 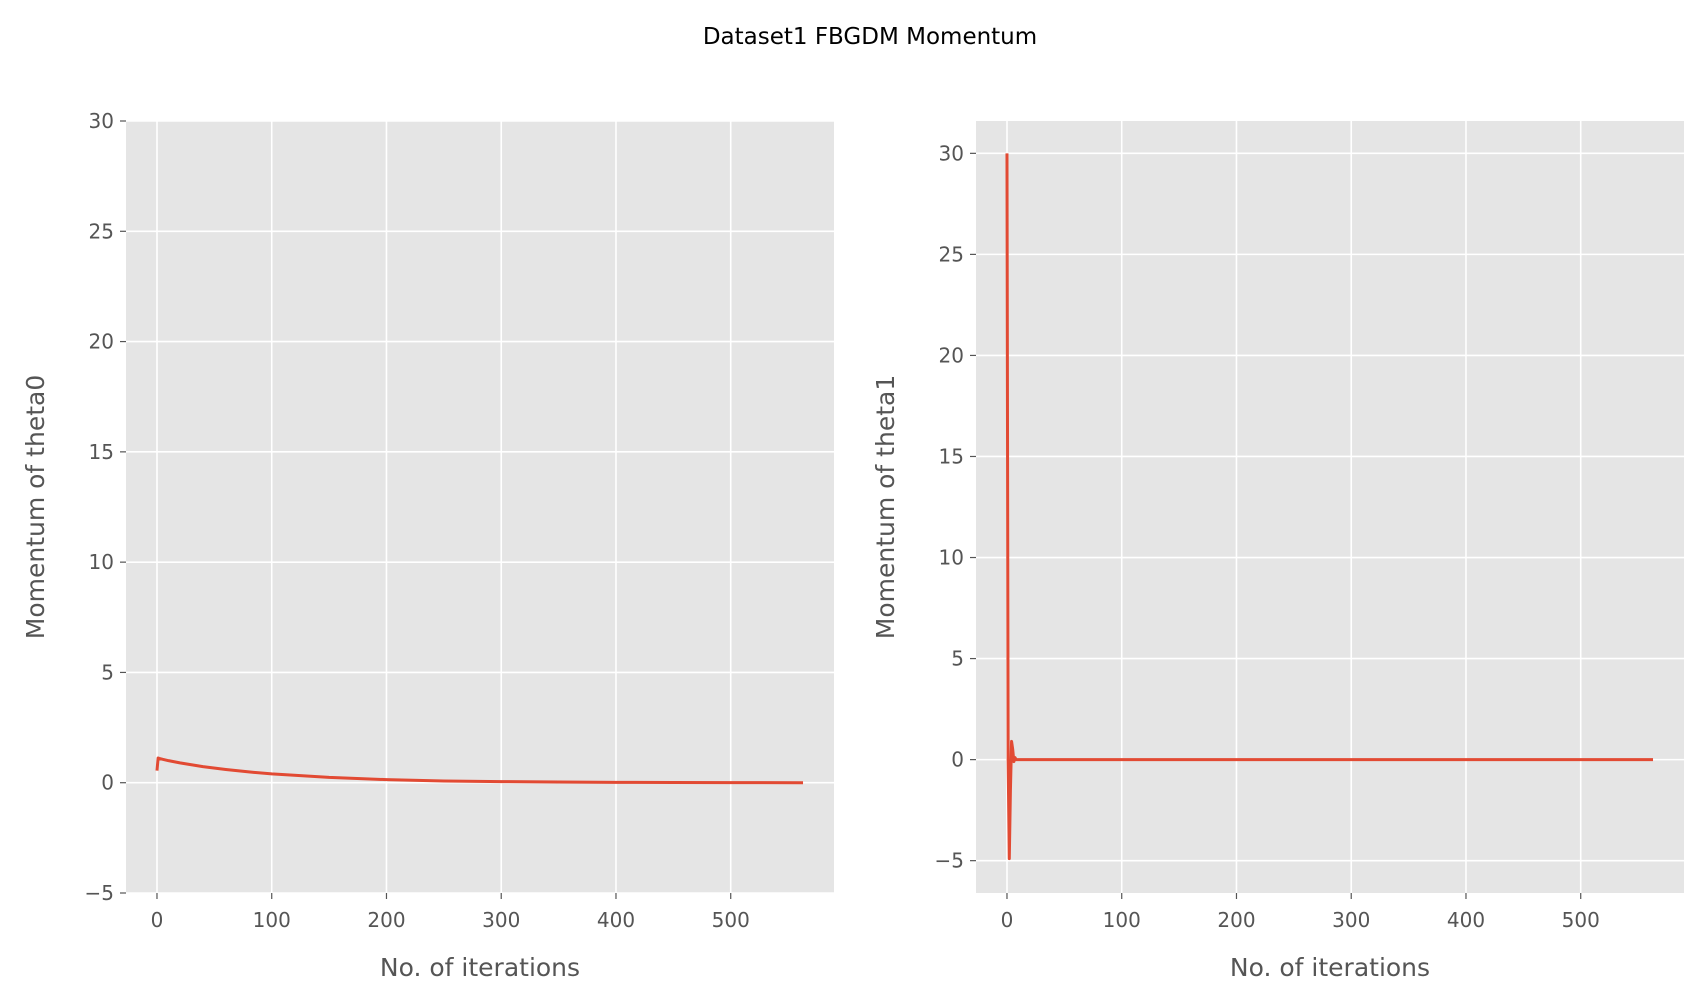 What do you see at coordinates (479, 770) in the screenshot?
I see `series-line` at bounding box center [479, 770].